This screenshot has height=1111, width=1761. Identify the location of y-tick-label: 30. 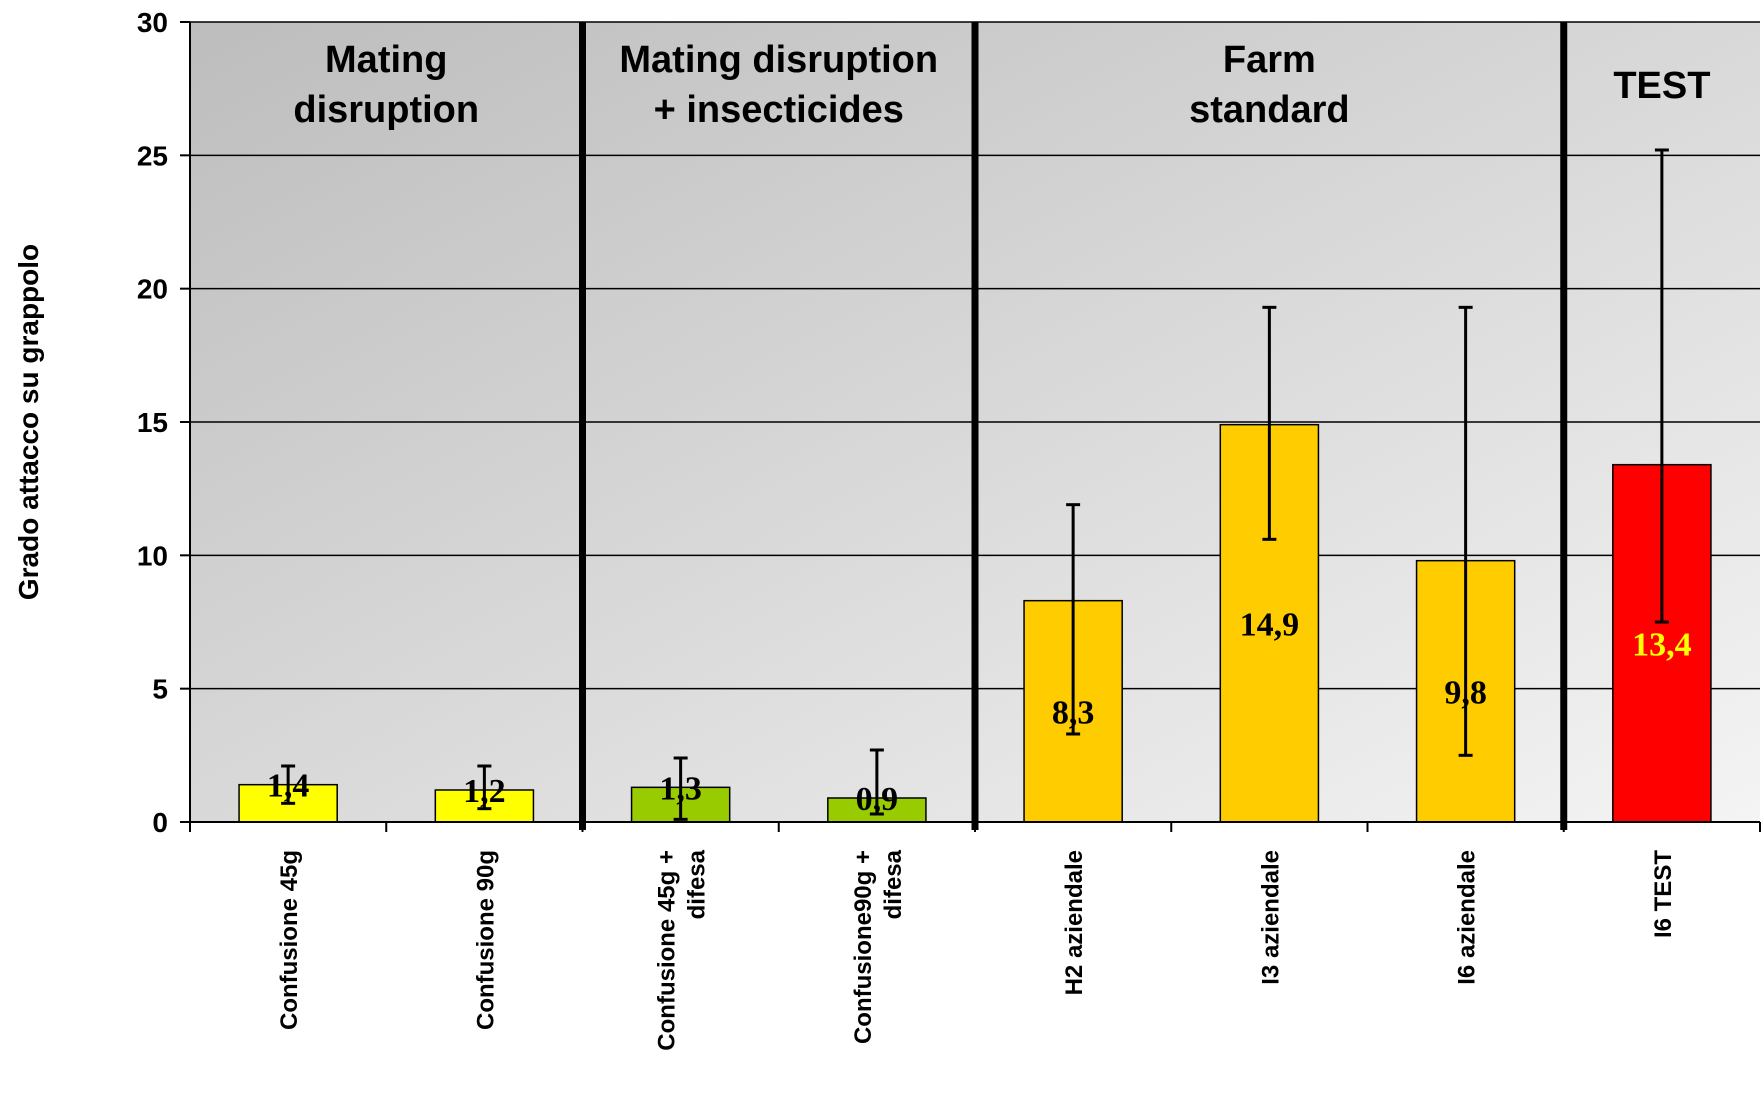
(152, 22).